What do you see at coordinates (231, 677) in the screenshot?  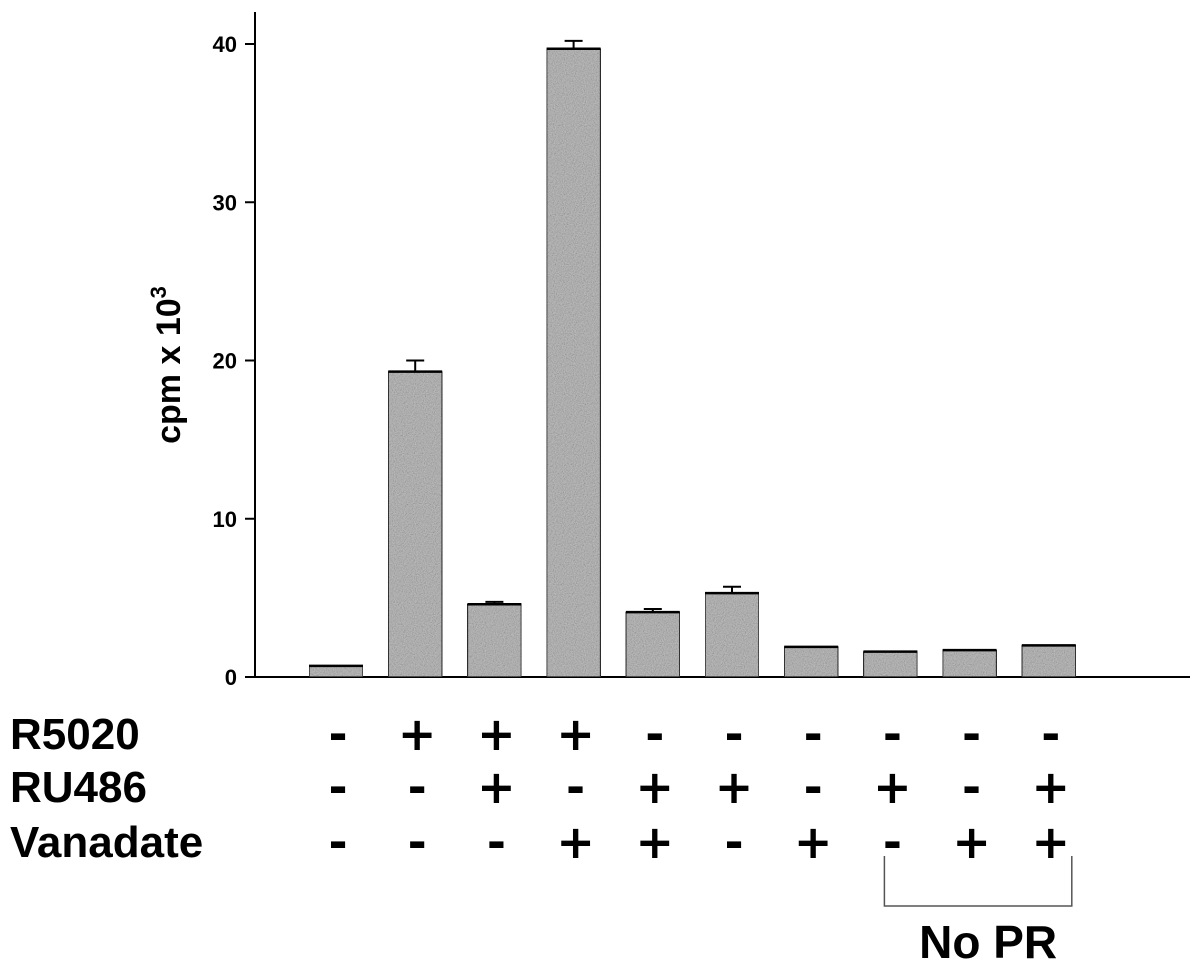 I see `y-tick-label: 0` at bounding box center [231, 677].